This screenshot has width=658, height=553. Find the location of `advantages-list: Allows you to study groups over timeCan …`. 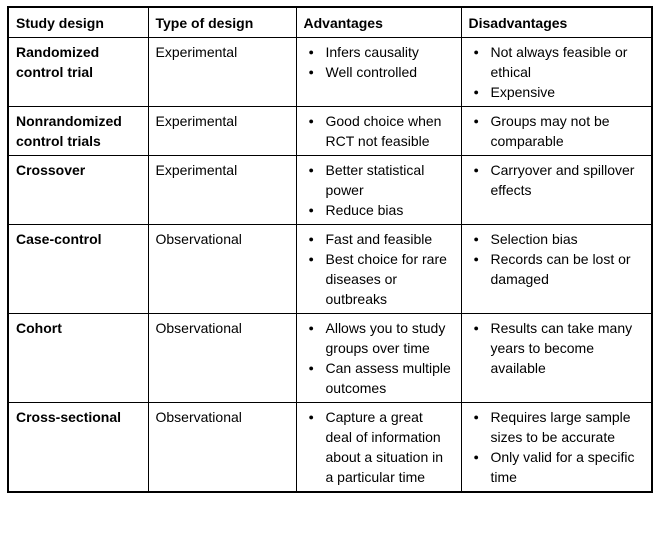

advantages-list: Allows you to study groups over timeCan … is located at coordinates (378, 358).